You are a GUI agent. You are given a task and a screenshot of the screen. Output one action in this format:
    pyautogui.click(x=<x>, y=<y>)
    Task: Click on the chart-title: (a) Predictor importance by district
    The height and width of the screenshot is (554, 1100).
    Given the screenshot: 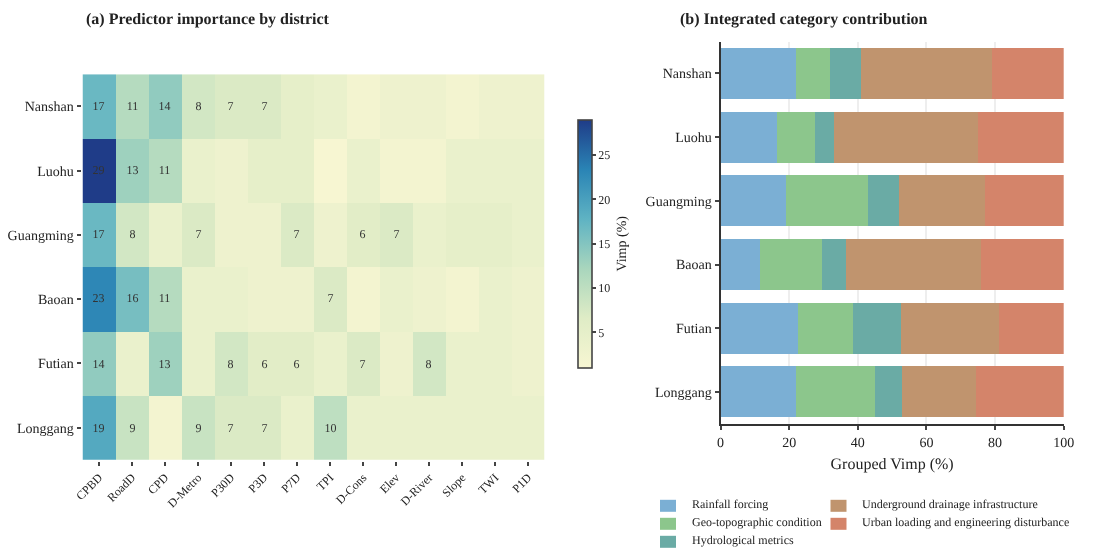 What is the action you would take?
    pyautogui.click(x=208, y=19)
    